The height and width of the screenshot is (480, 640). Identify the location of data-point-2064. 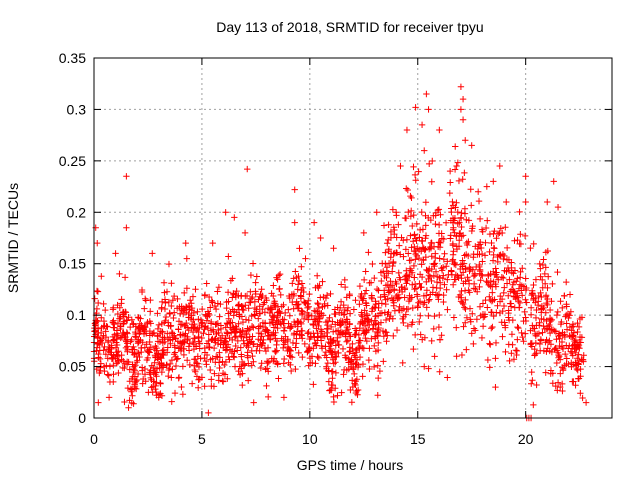
(583, 361).